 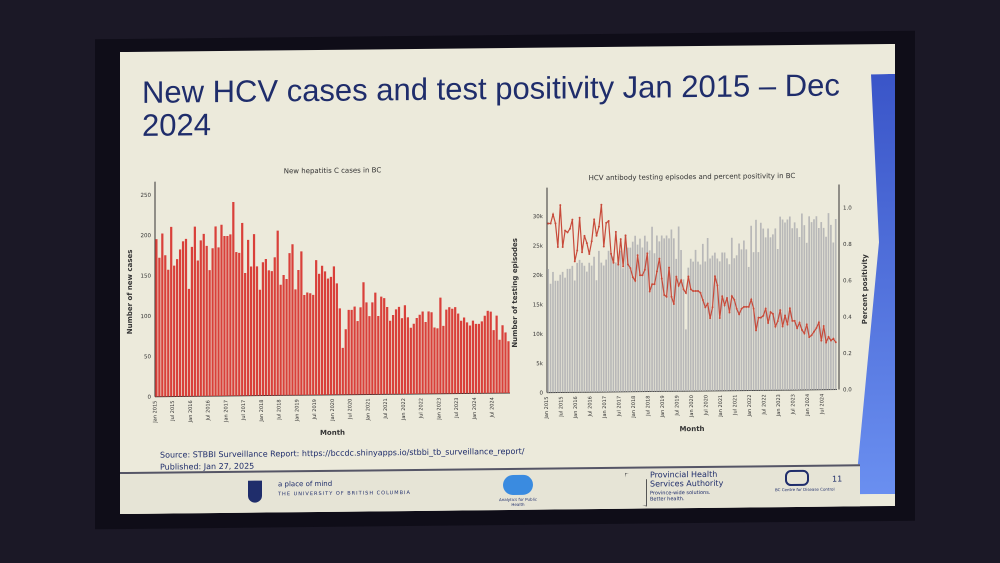 I want to click on phsa-name: Provincial Health Services Authority, so click(x=687, y=479).